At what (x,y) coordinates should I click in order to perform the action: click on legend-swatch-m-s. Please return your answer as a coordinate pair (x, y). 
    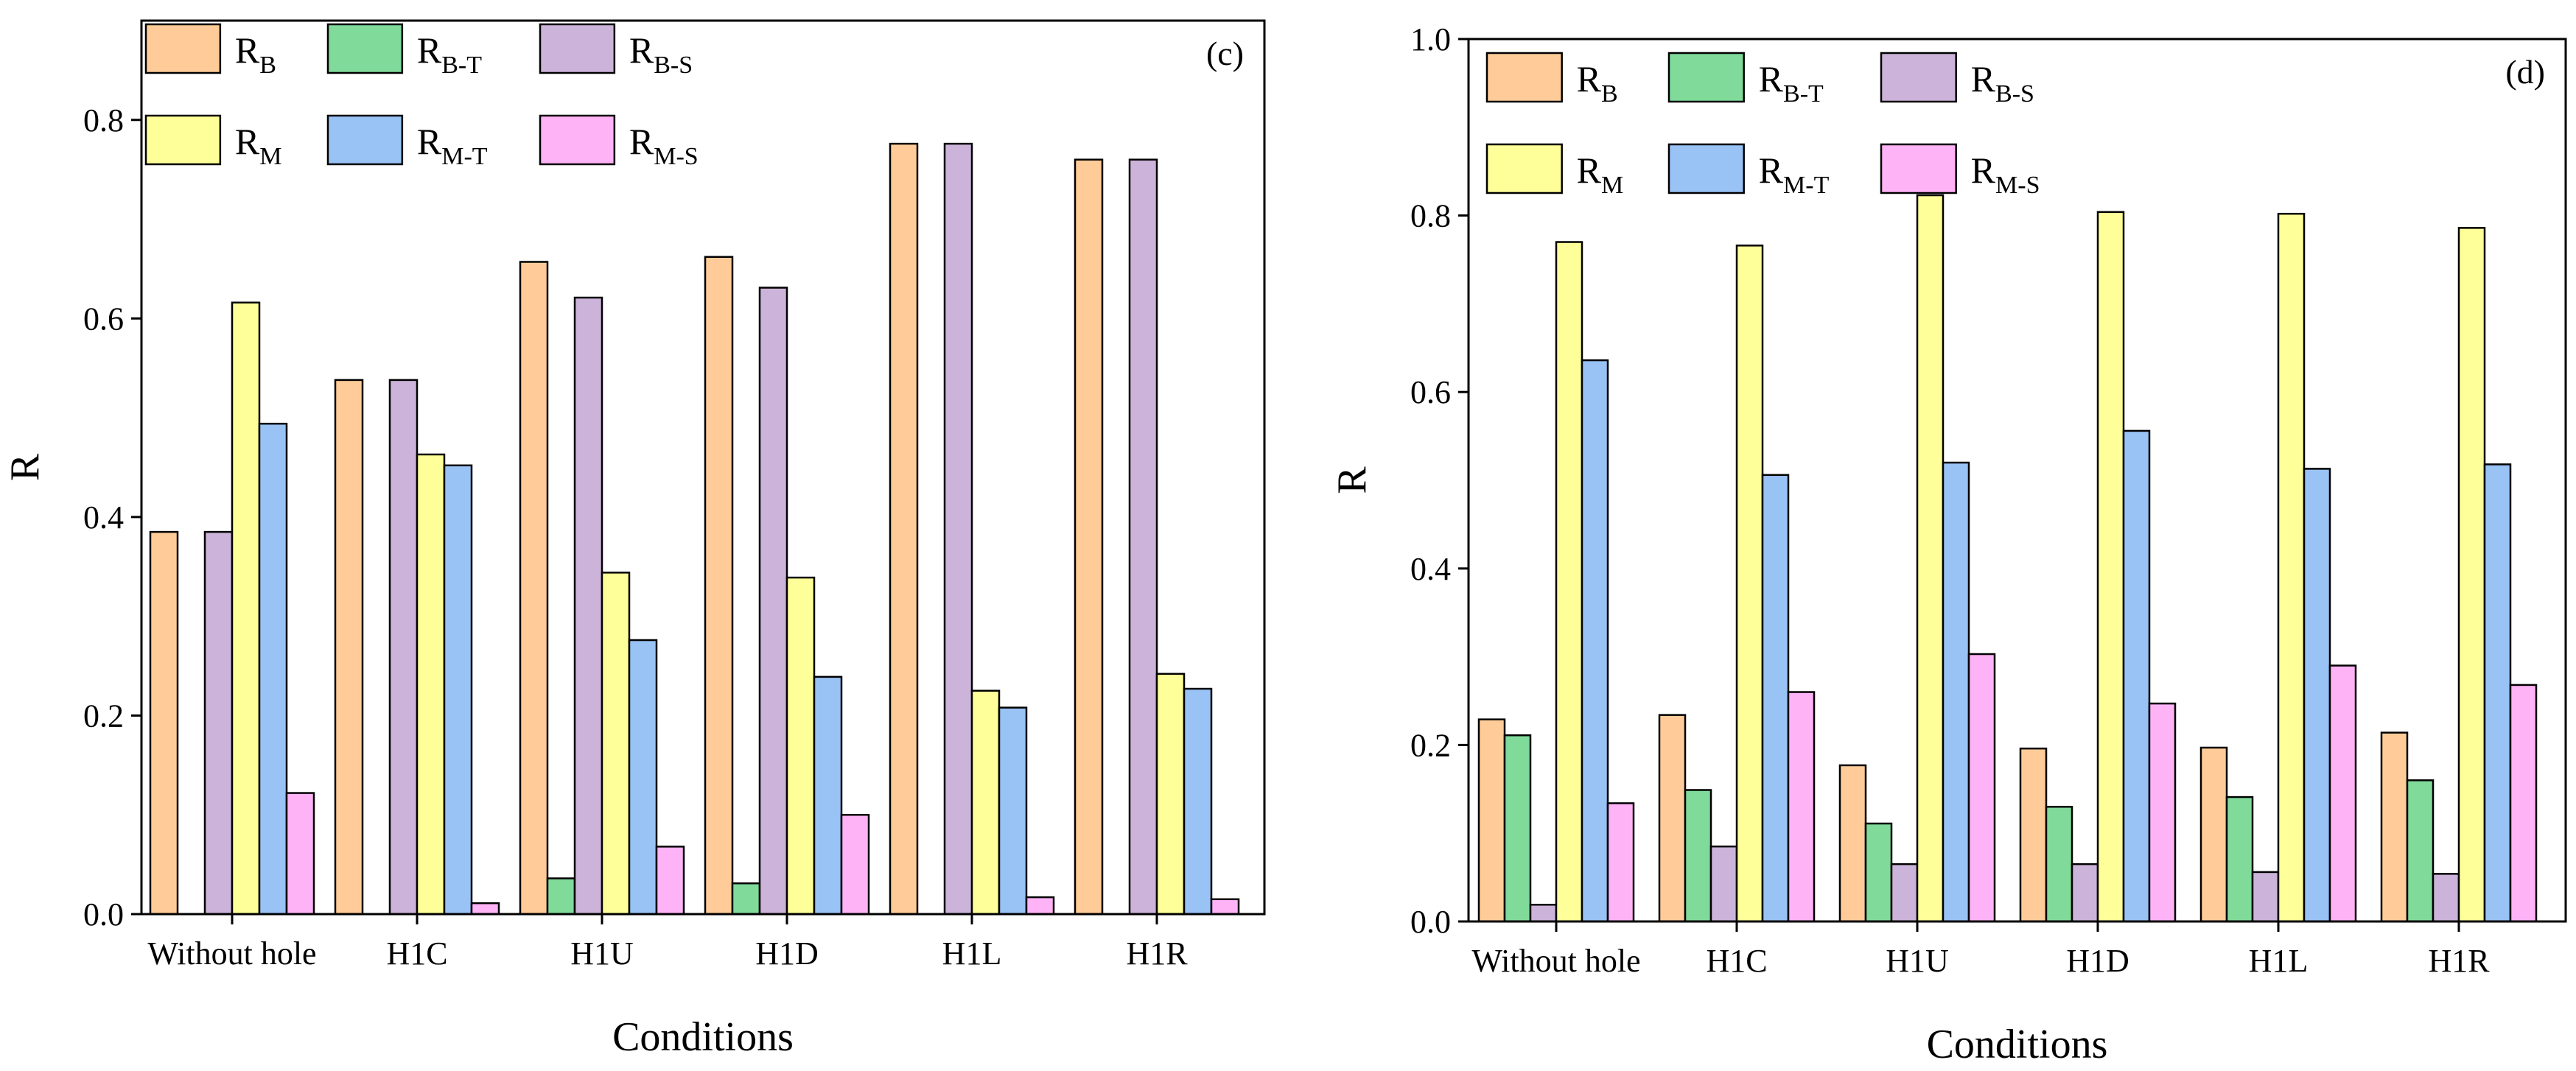
    Looking at the image, I should click on (577, 140).